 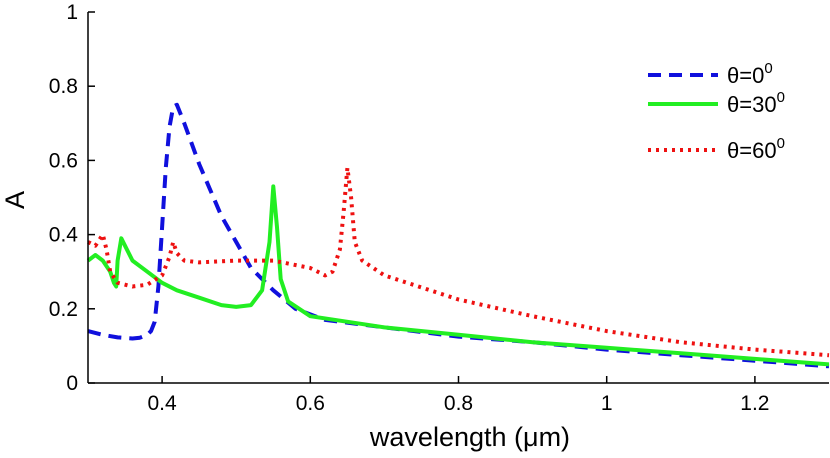 I want to click on y-axis-label: A, so click(x=15, y=200).